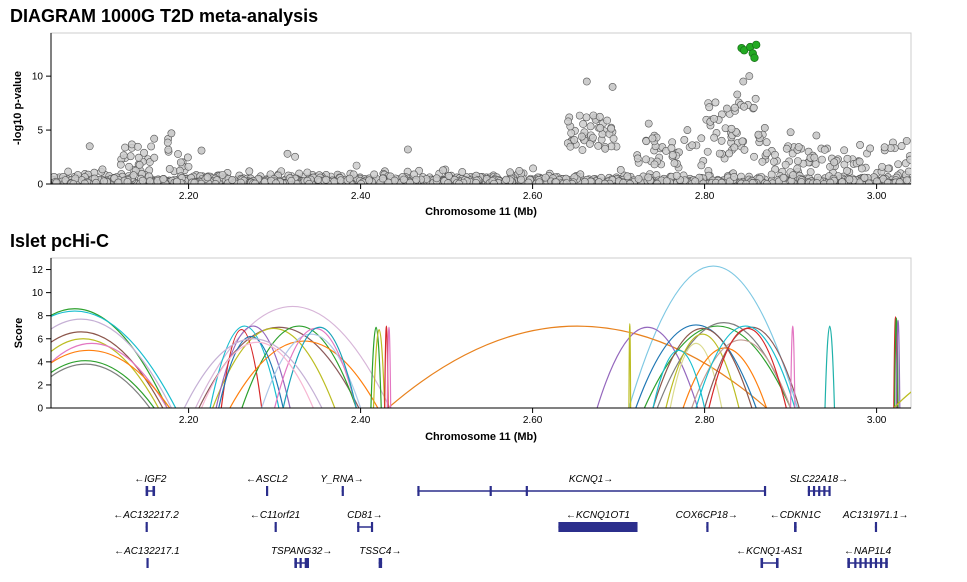 This screenshot has height=582, width=967. I want to click on gwas-y-axis-label: -log10 p-value, so click(18, 108).